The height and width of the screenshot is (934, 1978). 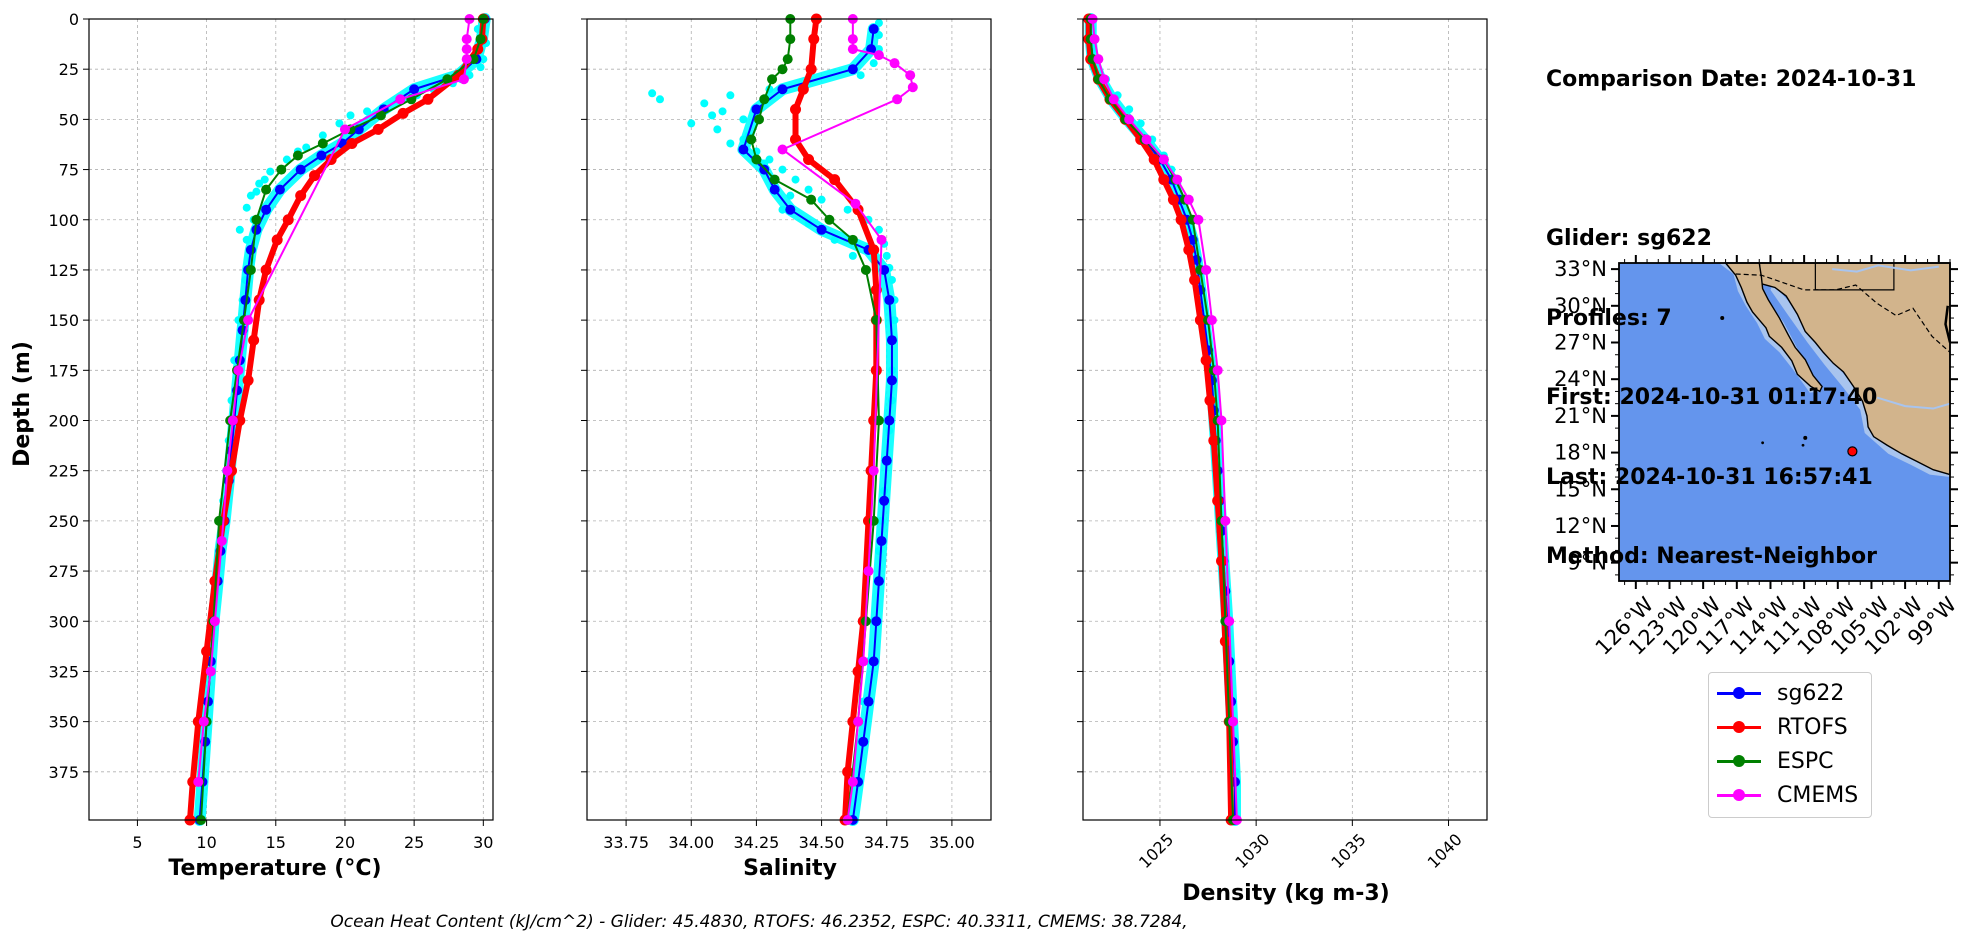 What do you see at coordinates (63, 370) in the screenshot?
I see `y-tick-label: 175` at bounding box center [63, 370].